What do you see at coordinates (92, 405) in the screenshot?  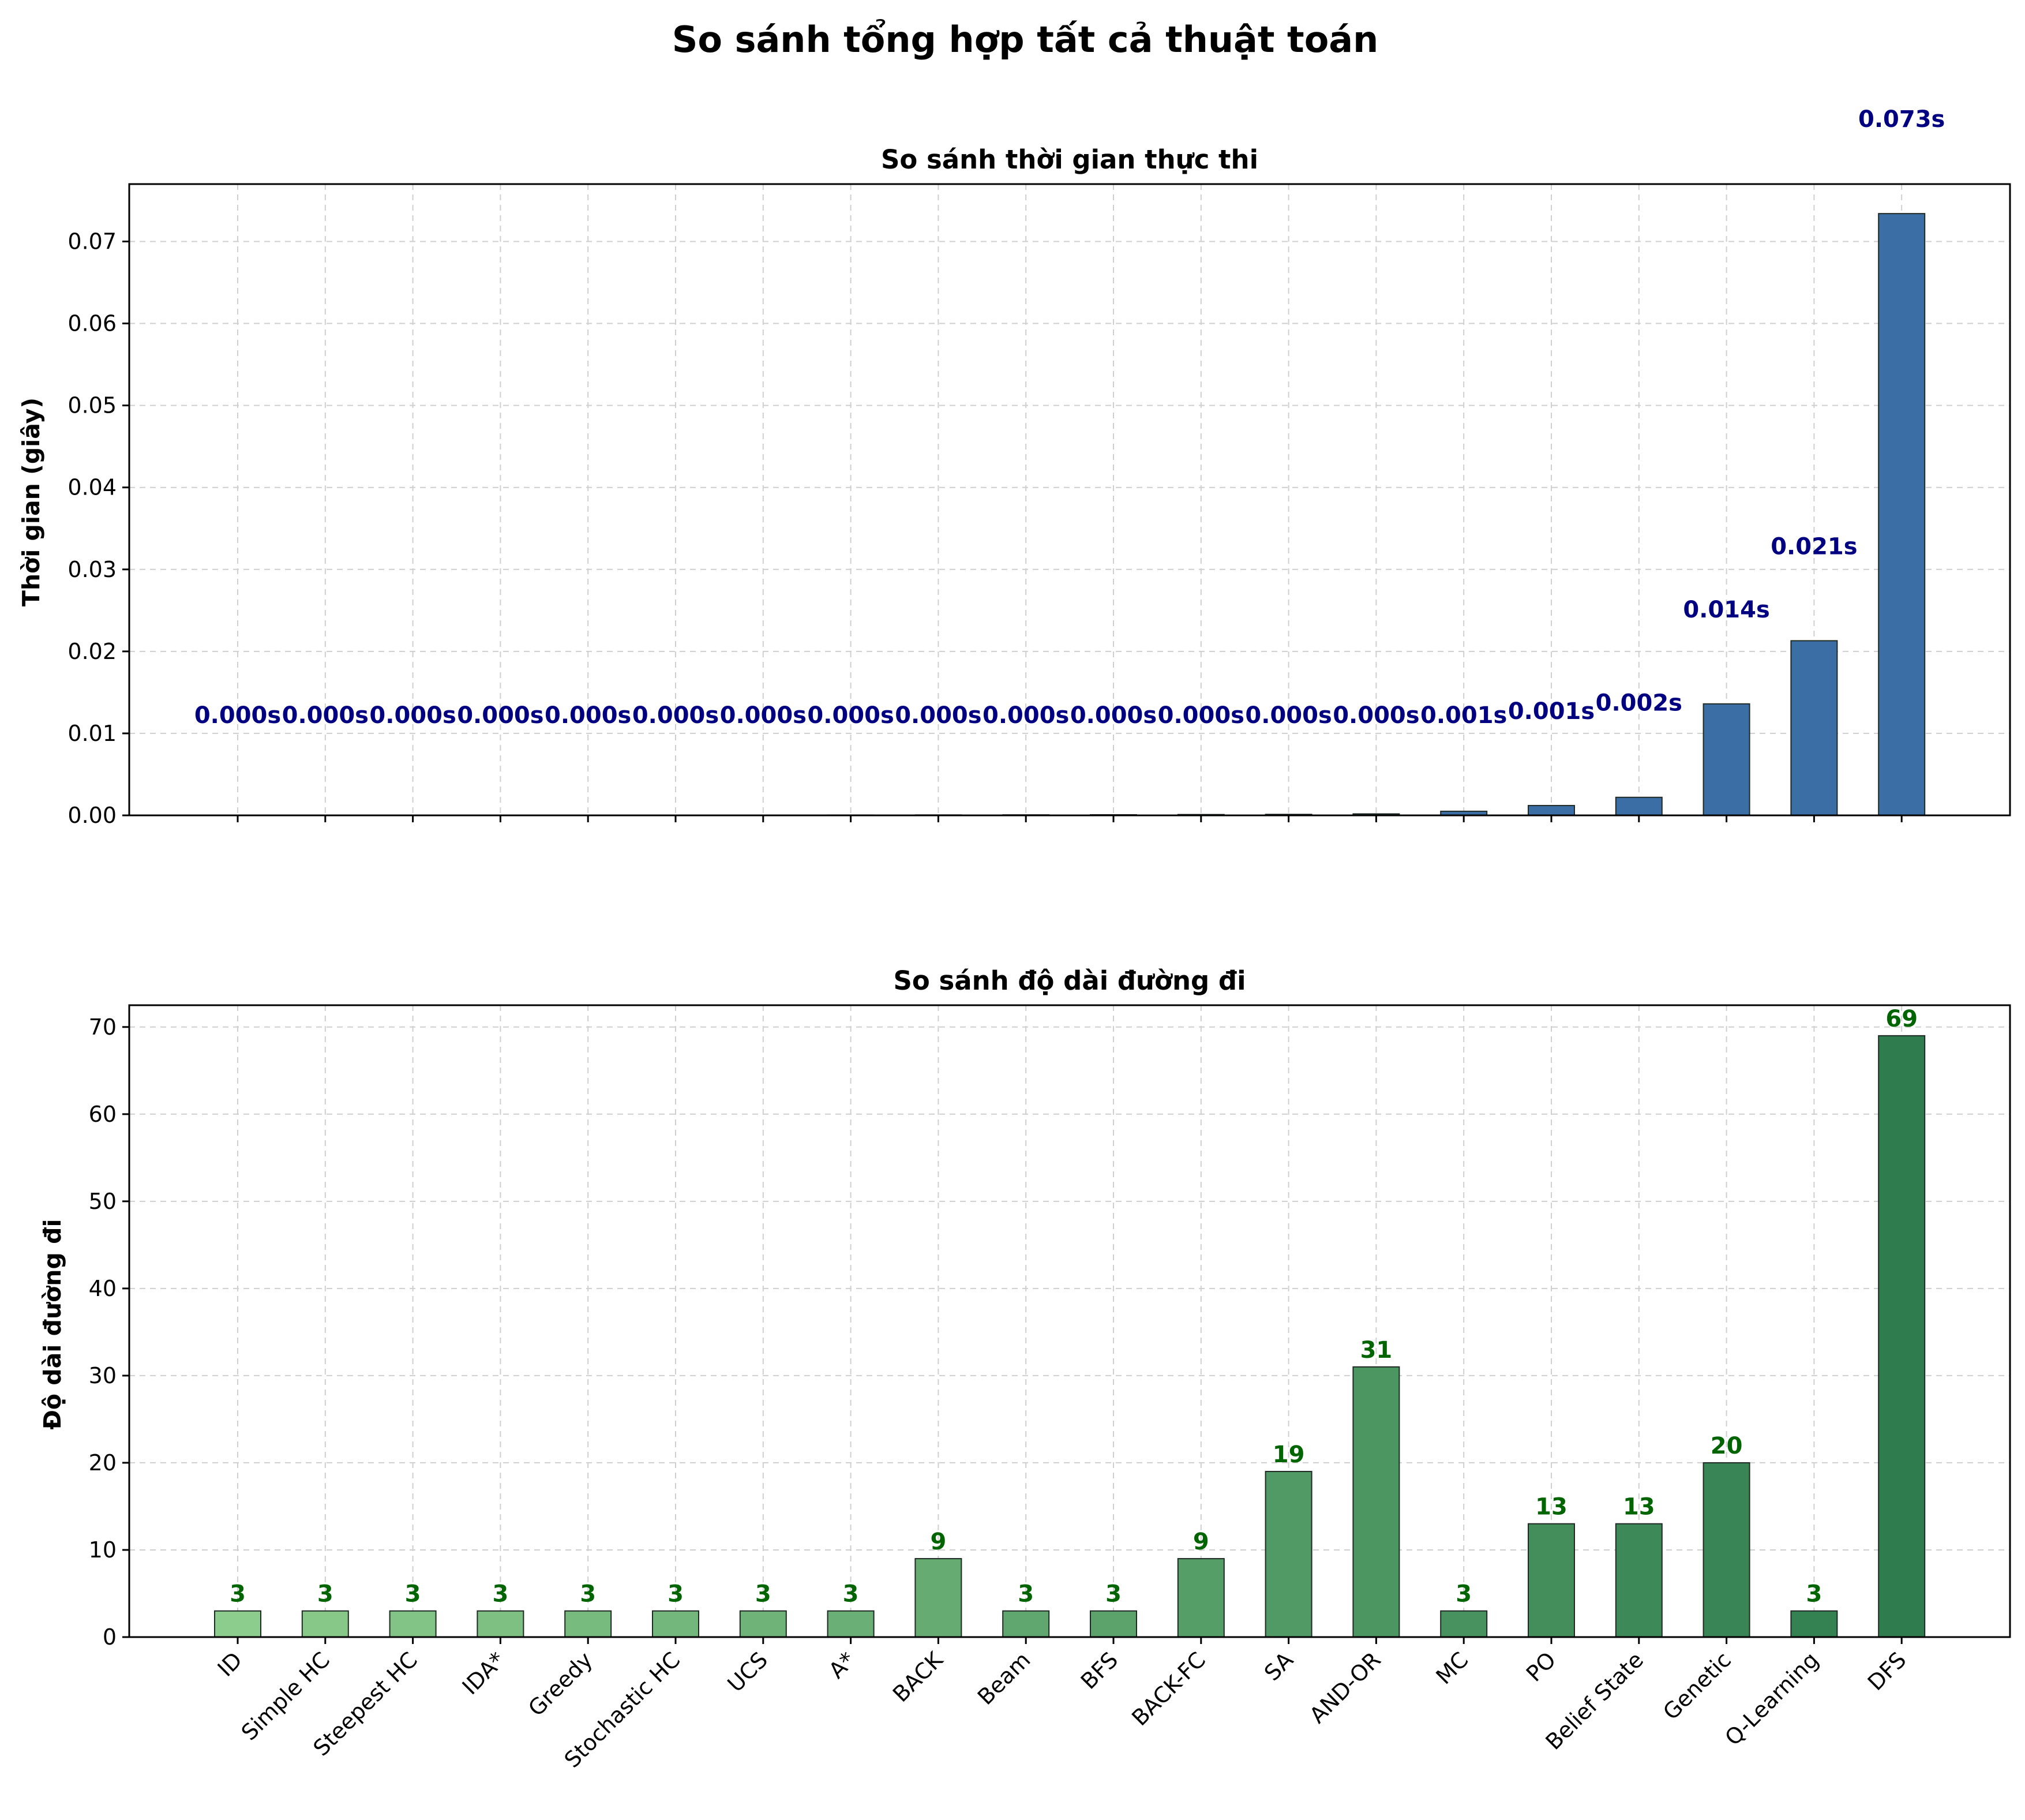 I see `time-y-tick-label: 0.05` at bounding box center [92, 405].